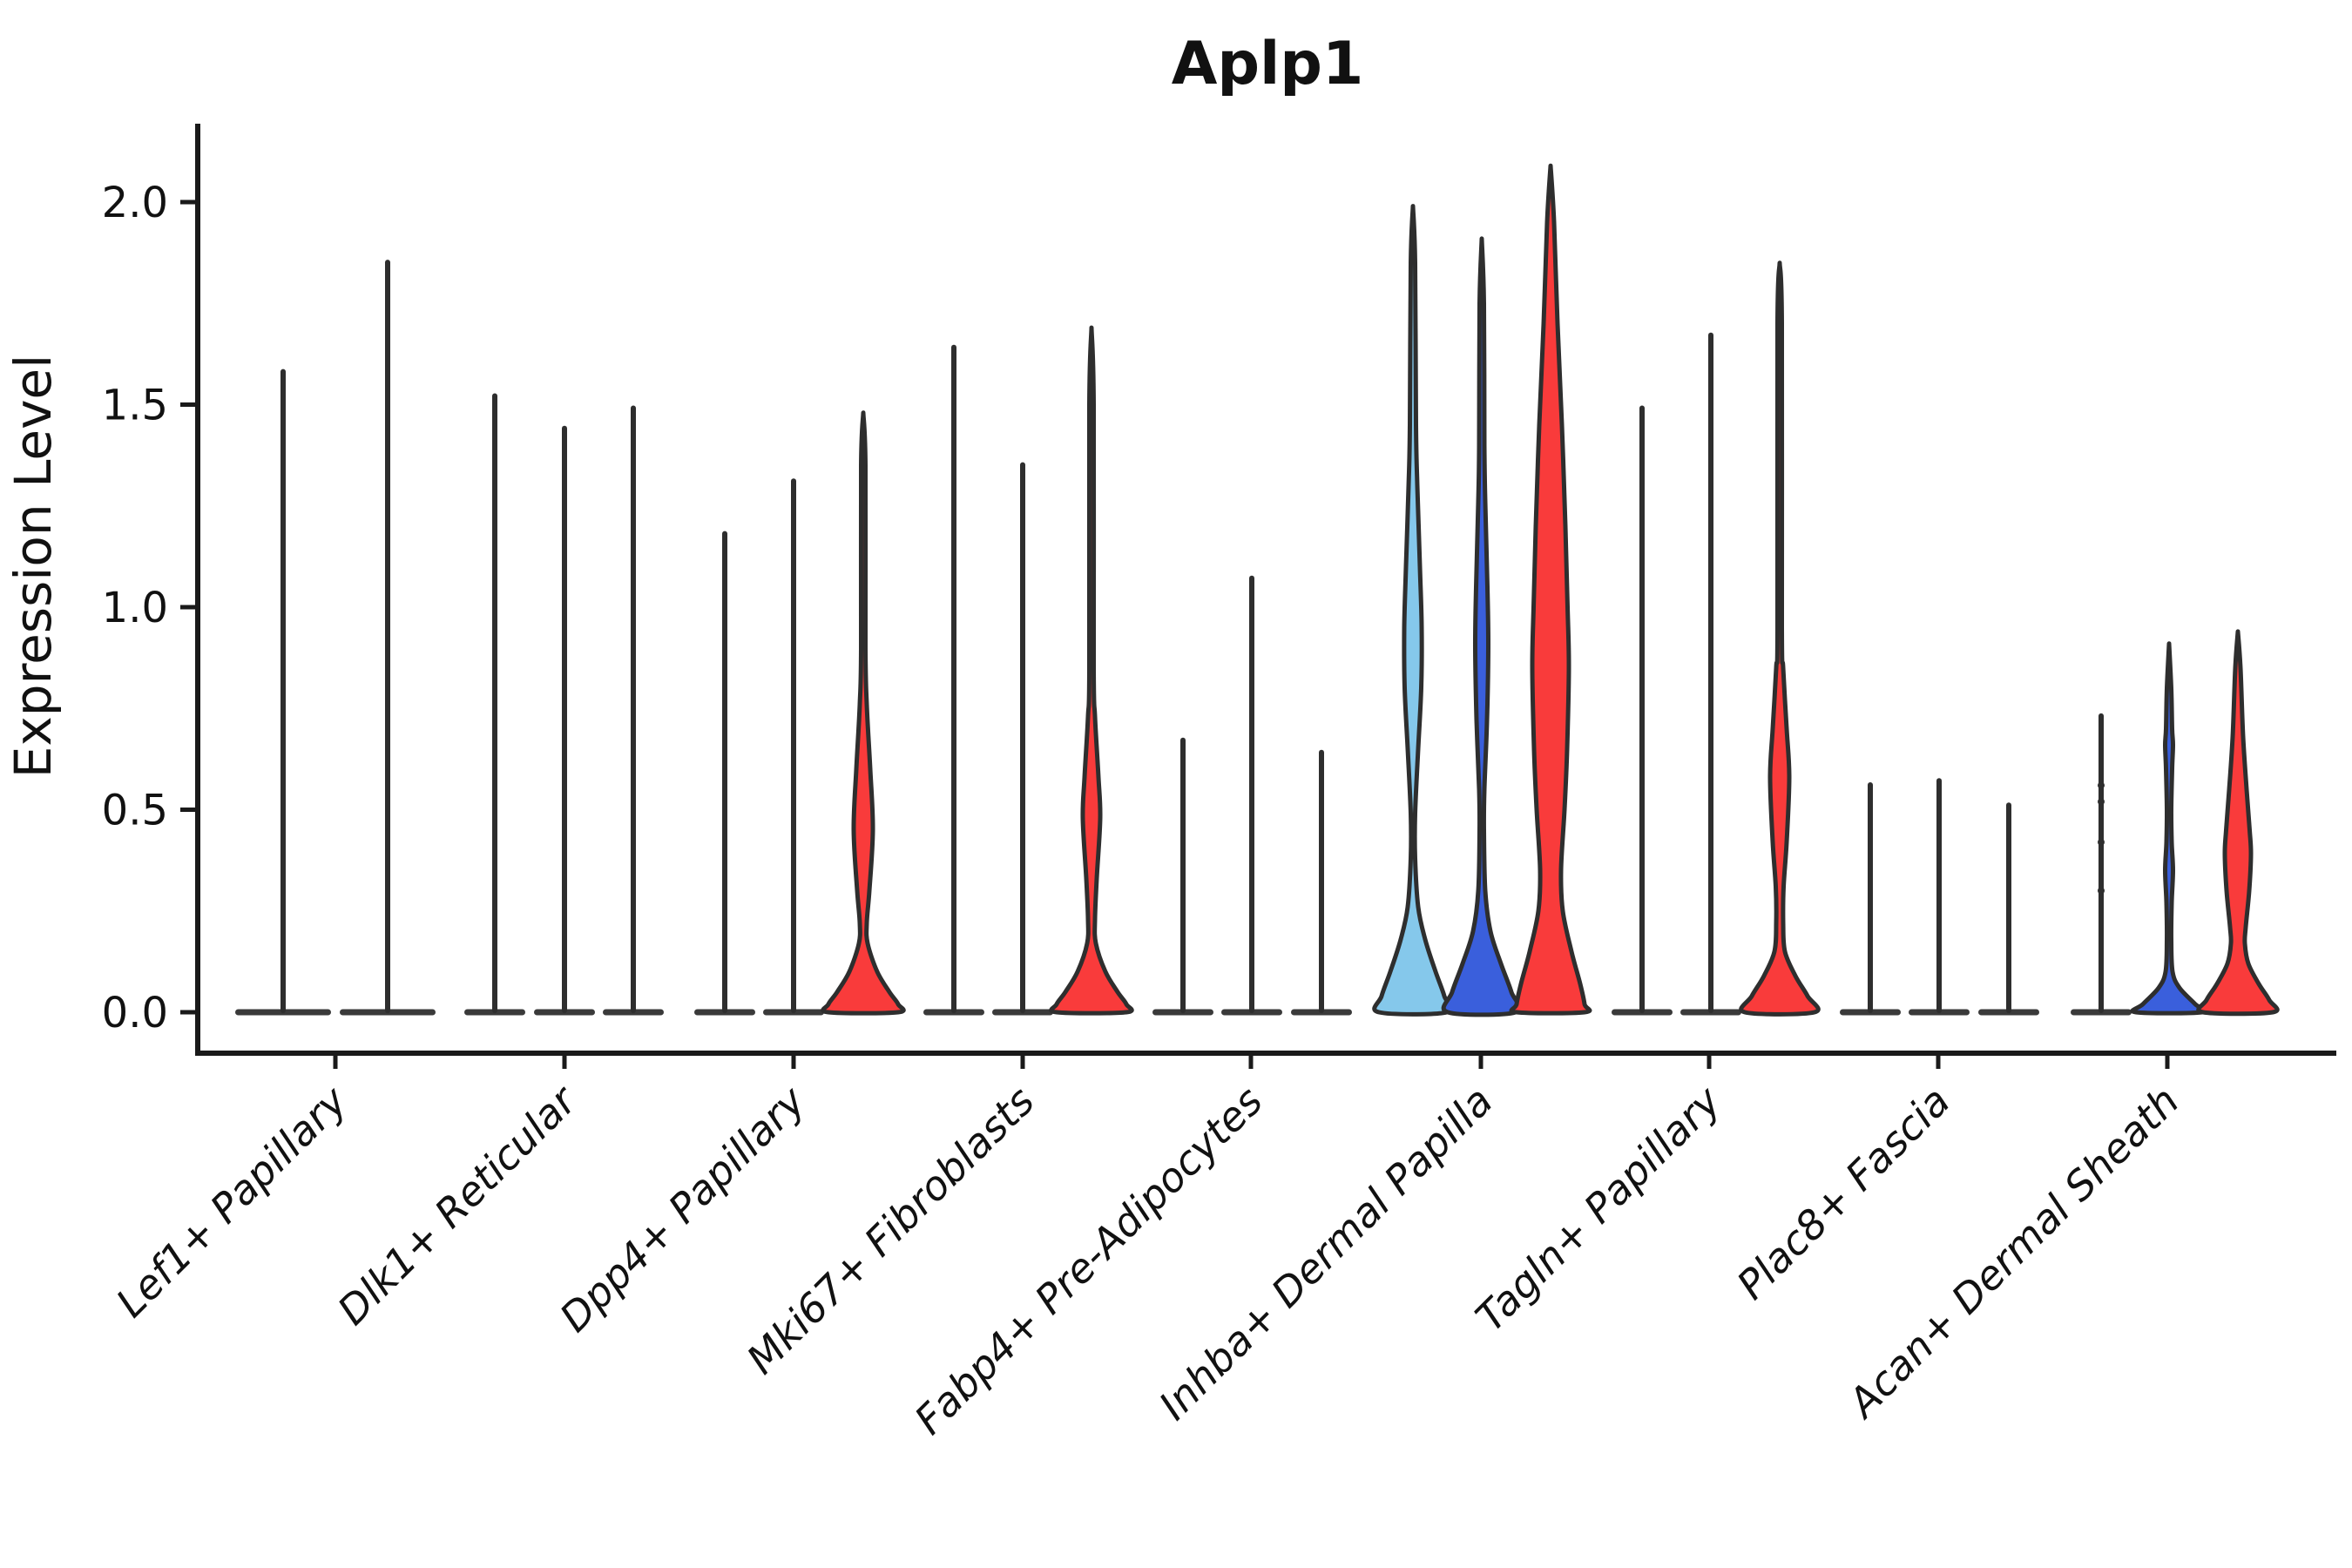 The height and width of the screenshot is (1568, 2352). Describe the element at coordinates (135, 406) in the screenshot. I see `y-tick-label: 1.5` at that location.